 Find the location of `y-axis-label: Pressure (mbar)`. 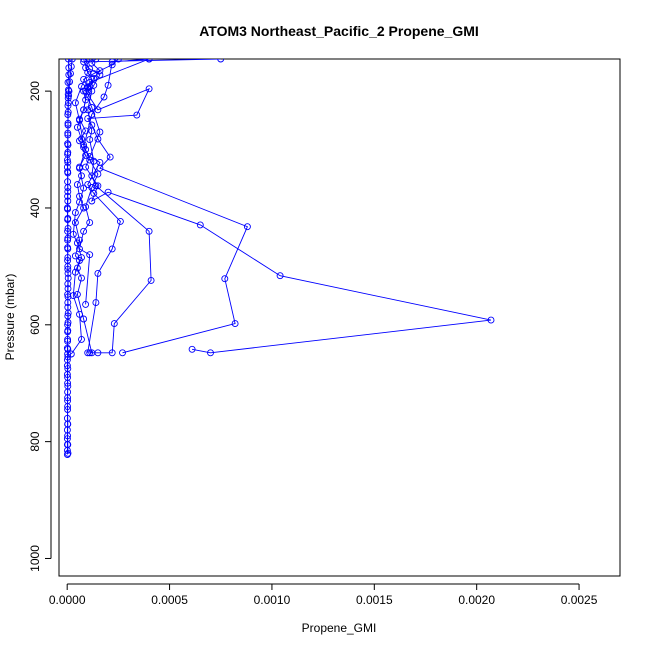

y-axis-label: Pressure (mbar) is located at coordinates (10, 317).